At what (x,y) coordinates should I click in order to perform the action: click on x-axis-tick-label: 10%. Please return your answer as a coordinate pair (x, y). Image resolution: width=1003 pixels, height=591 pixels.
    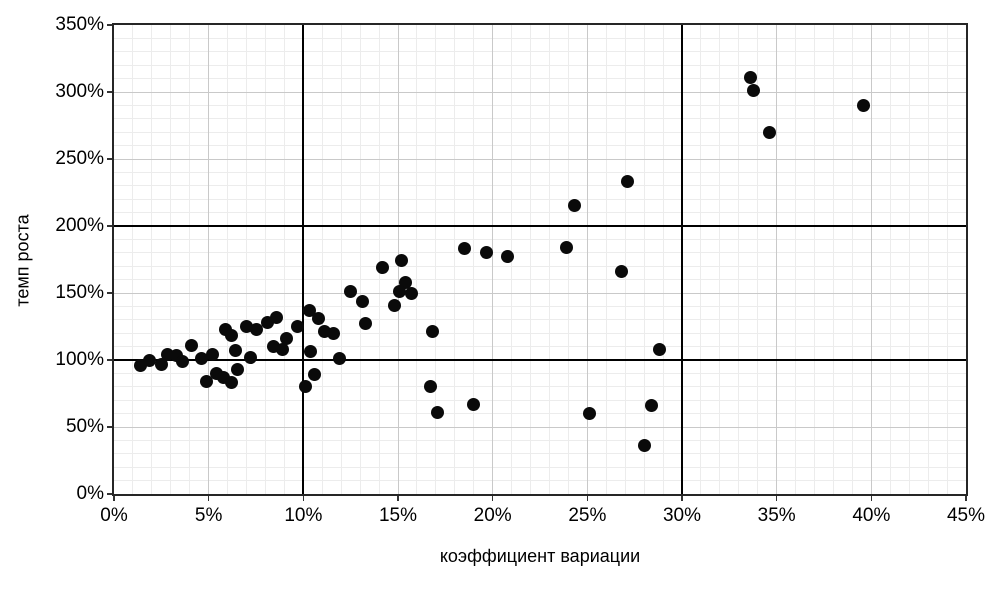
    Looking at the image, I should click on (303, 515).